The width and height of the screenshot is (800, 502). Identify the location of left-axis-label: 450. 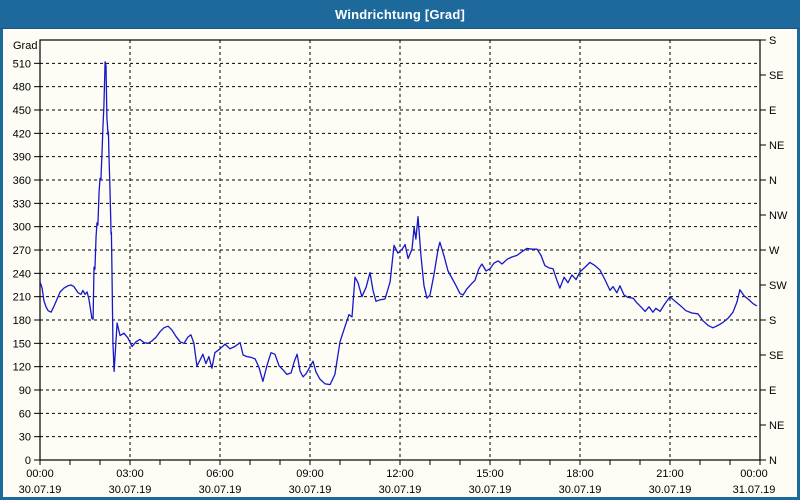
(22, 111).